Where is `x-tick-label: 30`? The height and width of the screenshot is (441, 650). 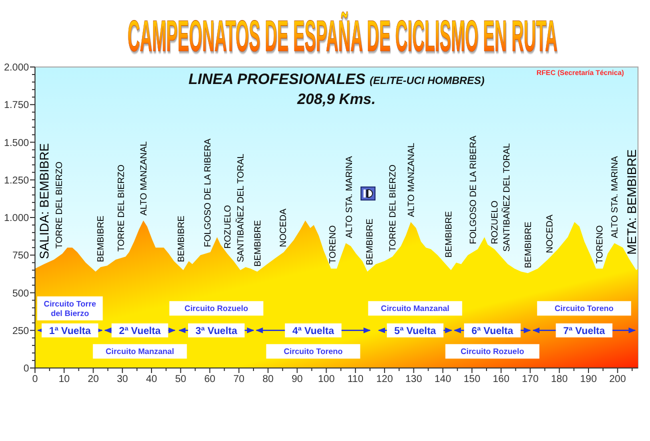
x-tick-label: 30 is located at coordinates (122, 379).